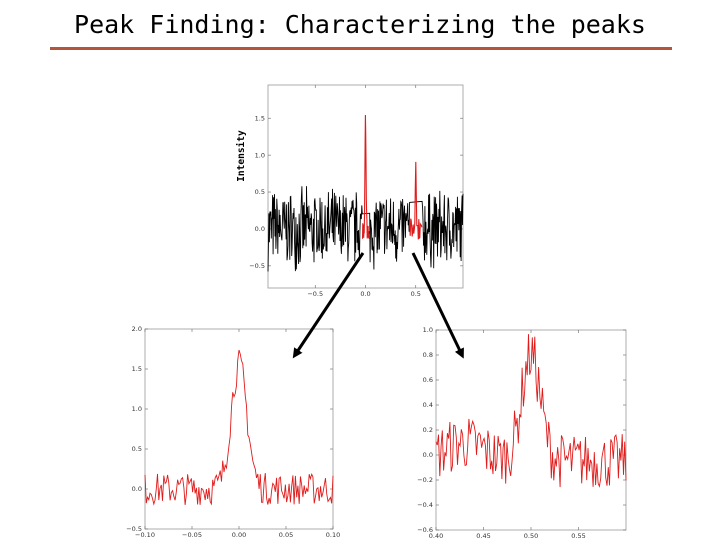 This screenshot has width=720, height=540. I want to click on arrow-to-left-zoom, so click(328, 305).